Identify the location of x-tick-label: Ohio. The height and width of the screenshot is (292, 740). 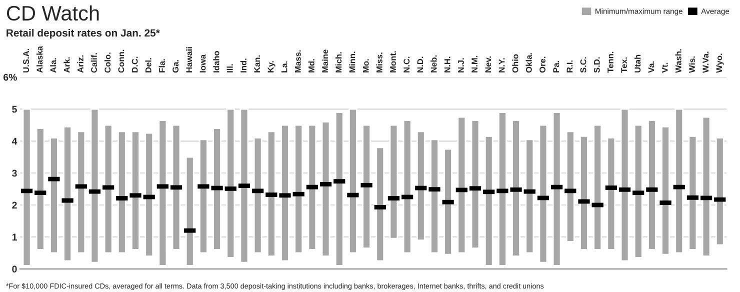
(515, 63).